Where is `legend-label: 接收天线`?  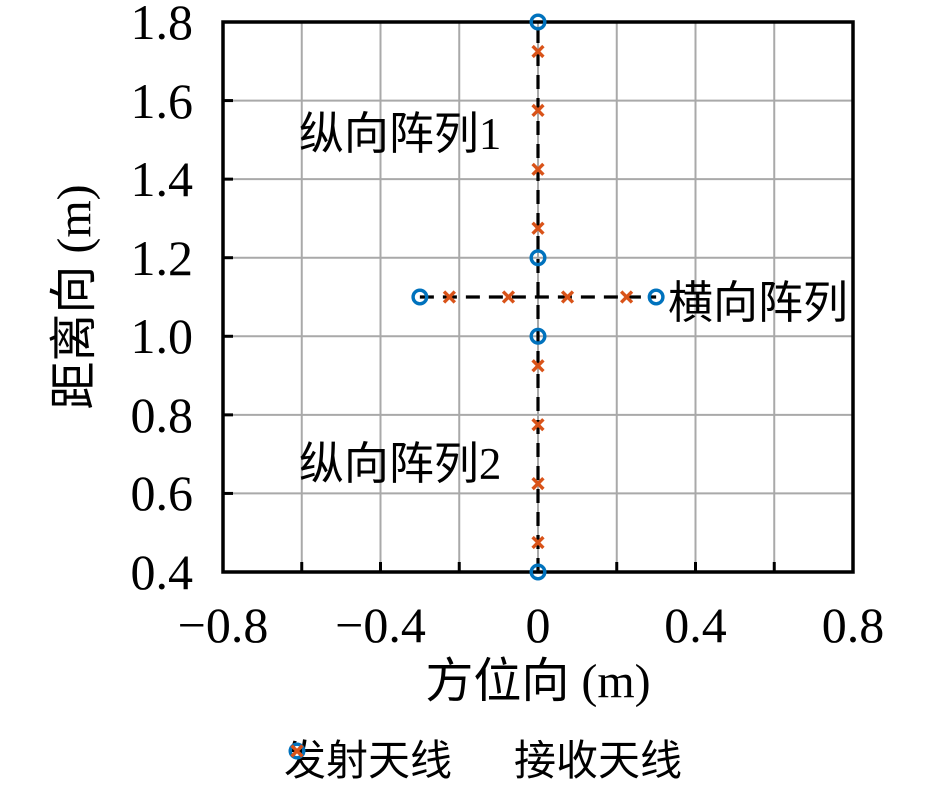 legend-label: 接收天线 is located at coordinates (598, 762).